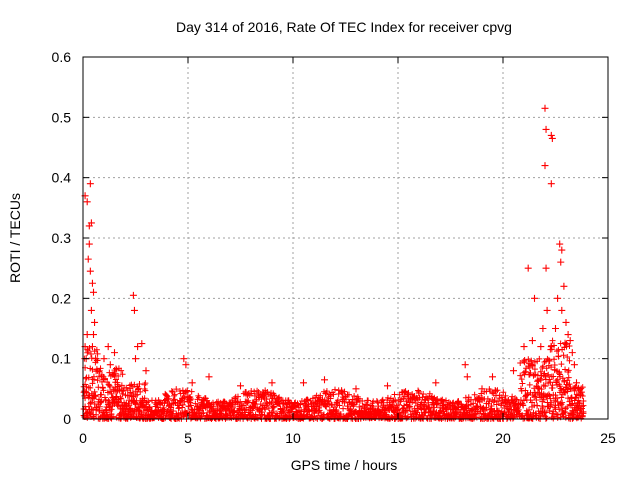 The width and height of the screenshot is (640, 480). What do you see at coordinates (293, 438) in the screenshot?
I see `x-tick-label: 10` at bounding box center [293, 438].